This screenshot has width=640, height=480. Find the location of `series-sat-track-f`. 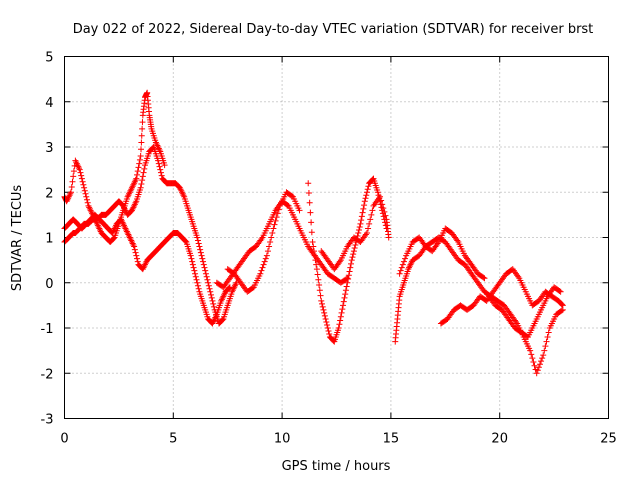

series-sat-track-f is located at coordinates (347, 260).